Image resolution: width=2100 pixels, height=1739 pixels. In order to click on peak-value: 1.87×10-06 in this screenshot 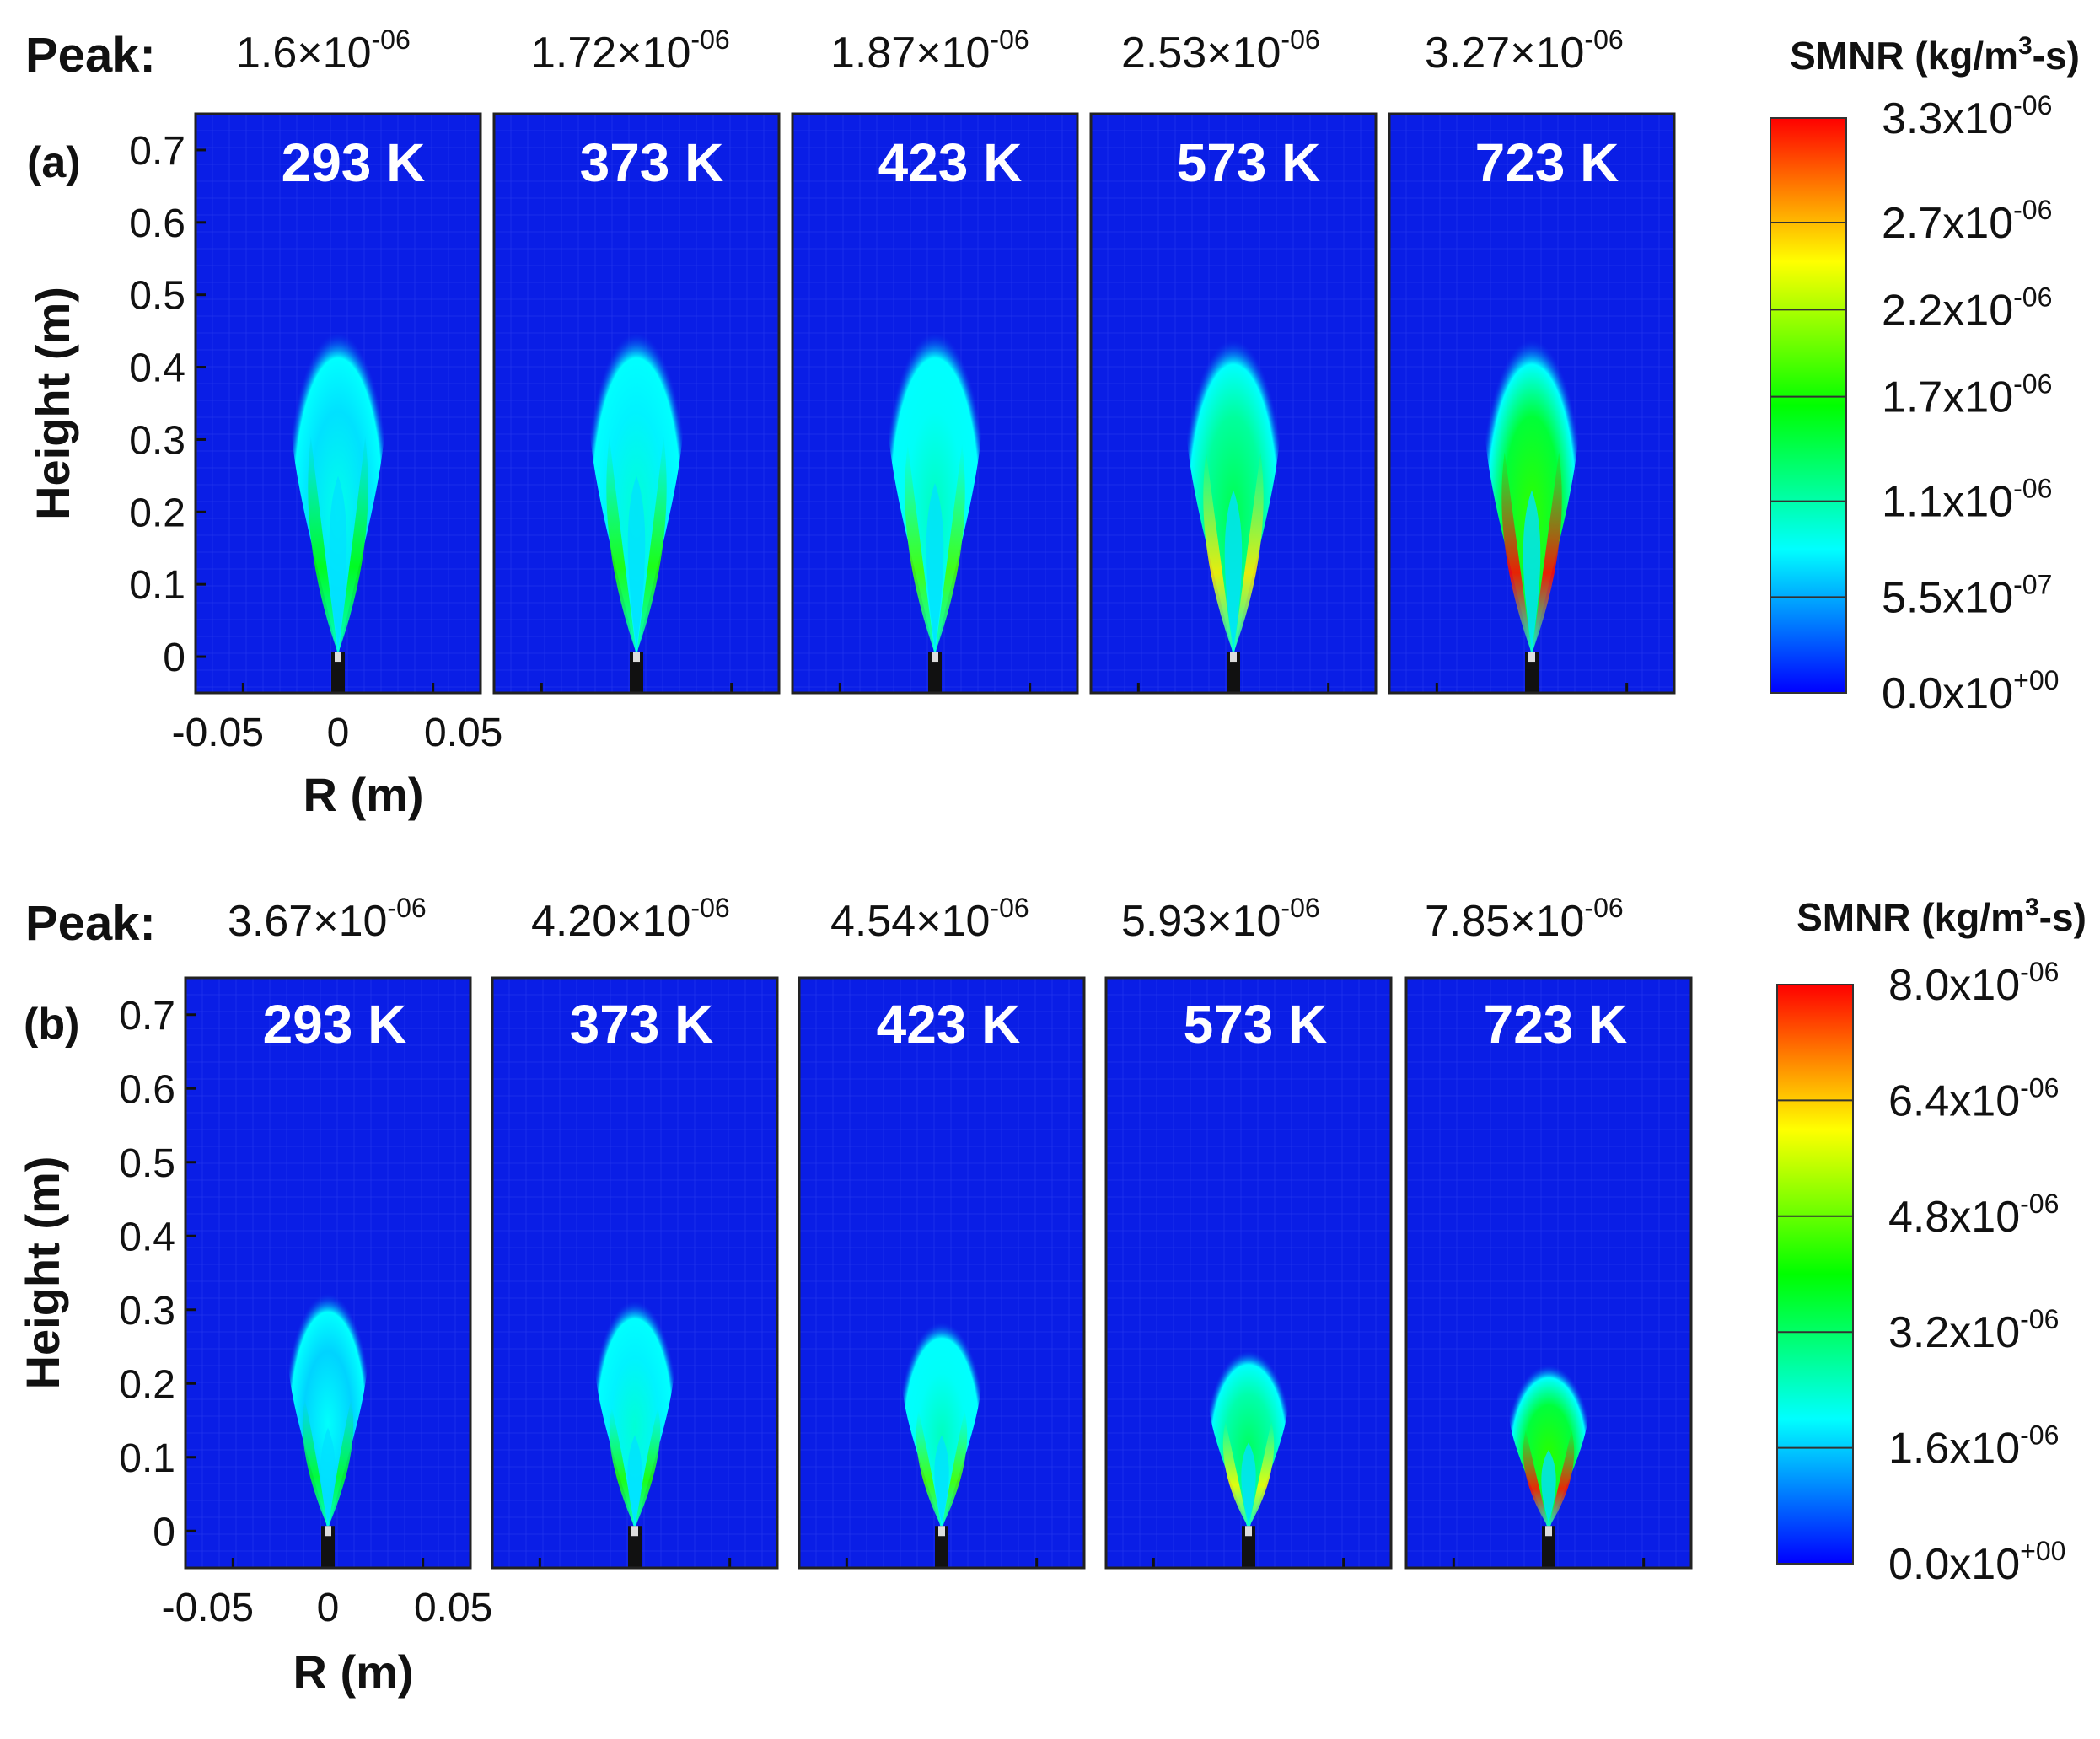, I will do `click(929, 51)`.